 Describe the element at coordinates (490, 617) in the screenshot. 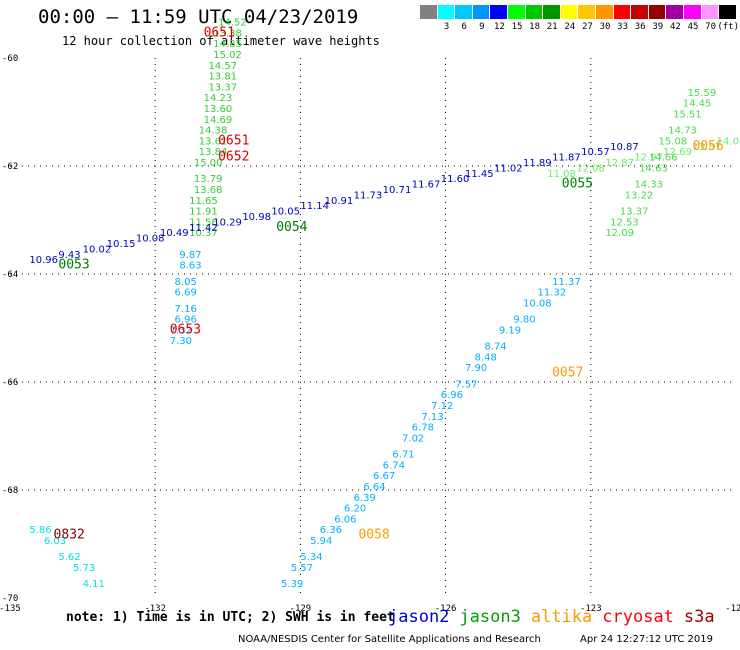

I see `satellite-legend-item: jason3` at that location.